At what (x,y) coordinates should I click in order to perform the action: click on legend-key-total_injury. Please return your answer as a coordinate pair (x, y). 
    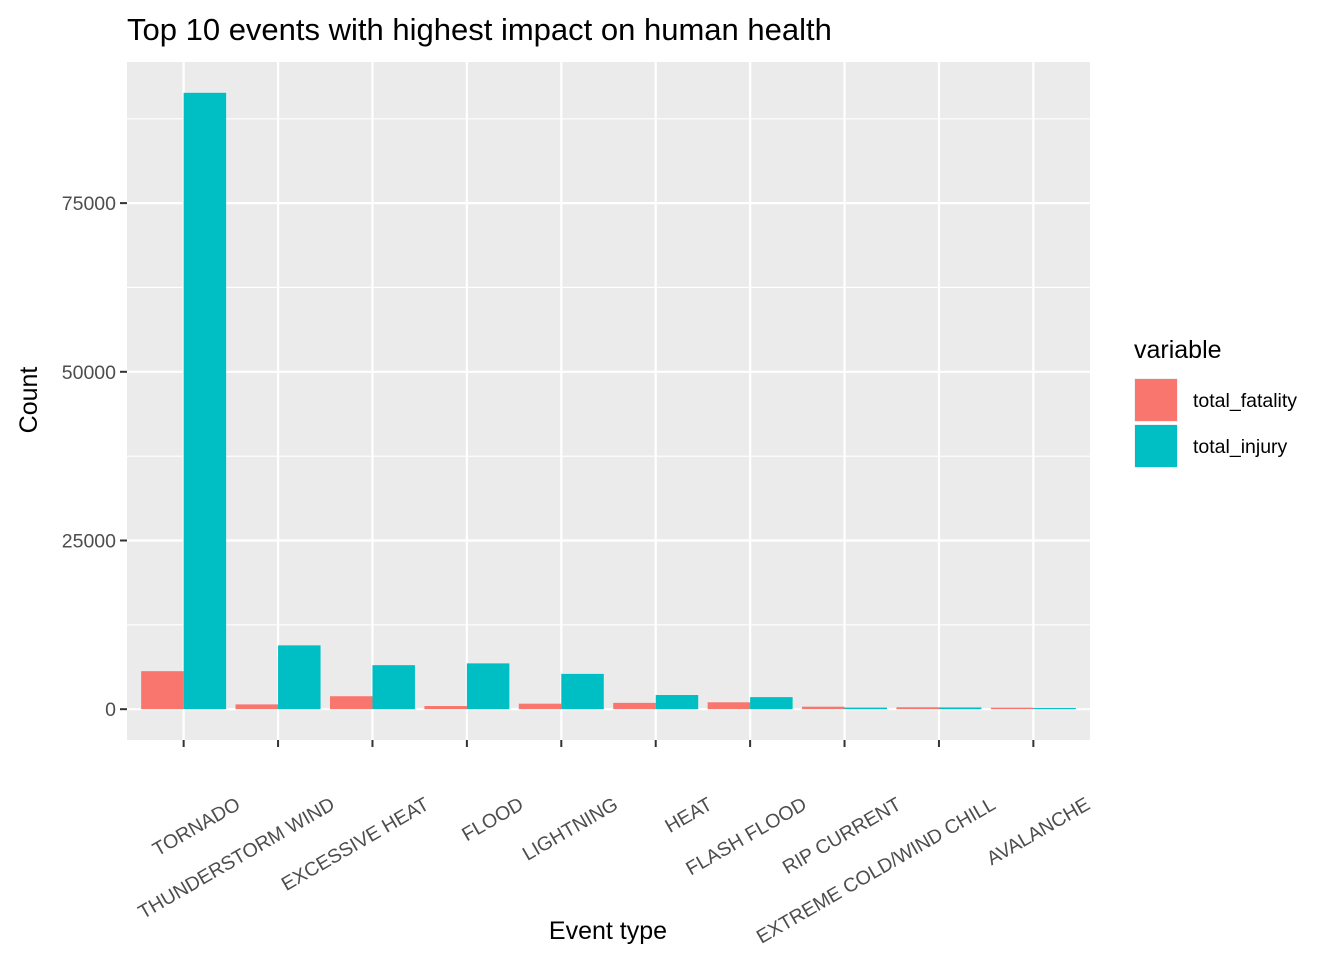
    Looking at the image, I should click on (1156, 446).